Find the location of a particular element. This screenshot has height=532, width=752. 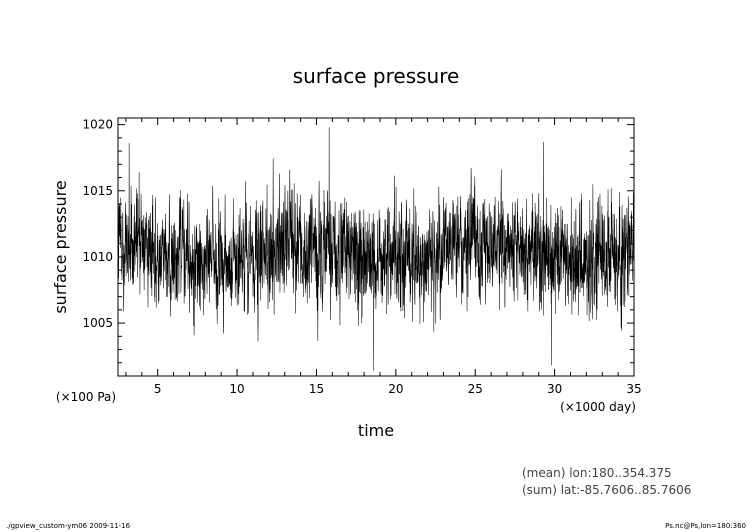

chart-title: surface pressure is located at coordinates (376, 76).